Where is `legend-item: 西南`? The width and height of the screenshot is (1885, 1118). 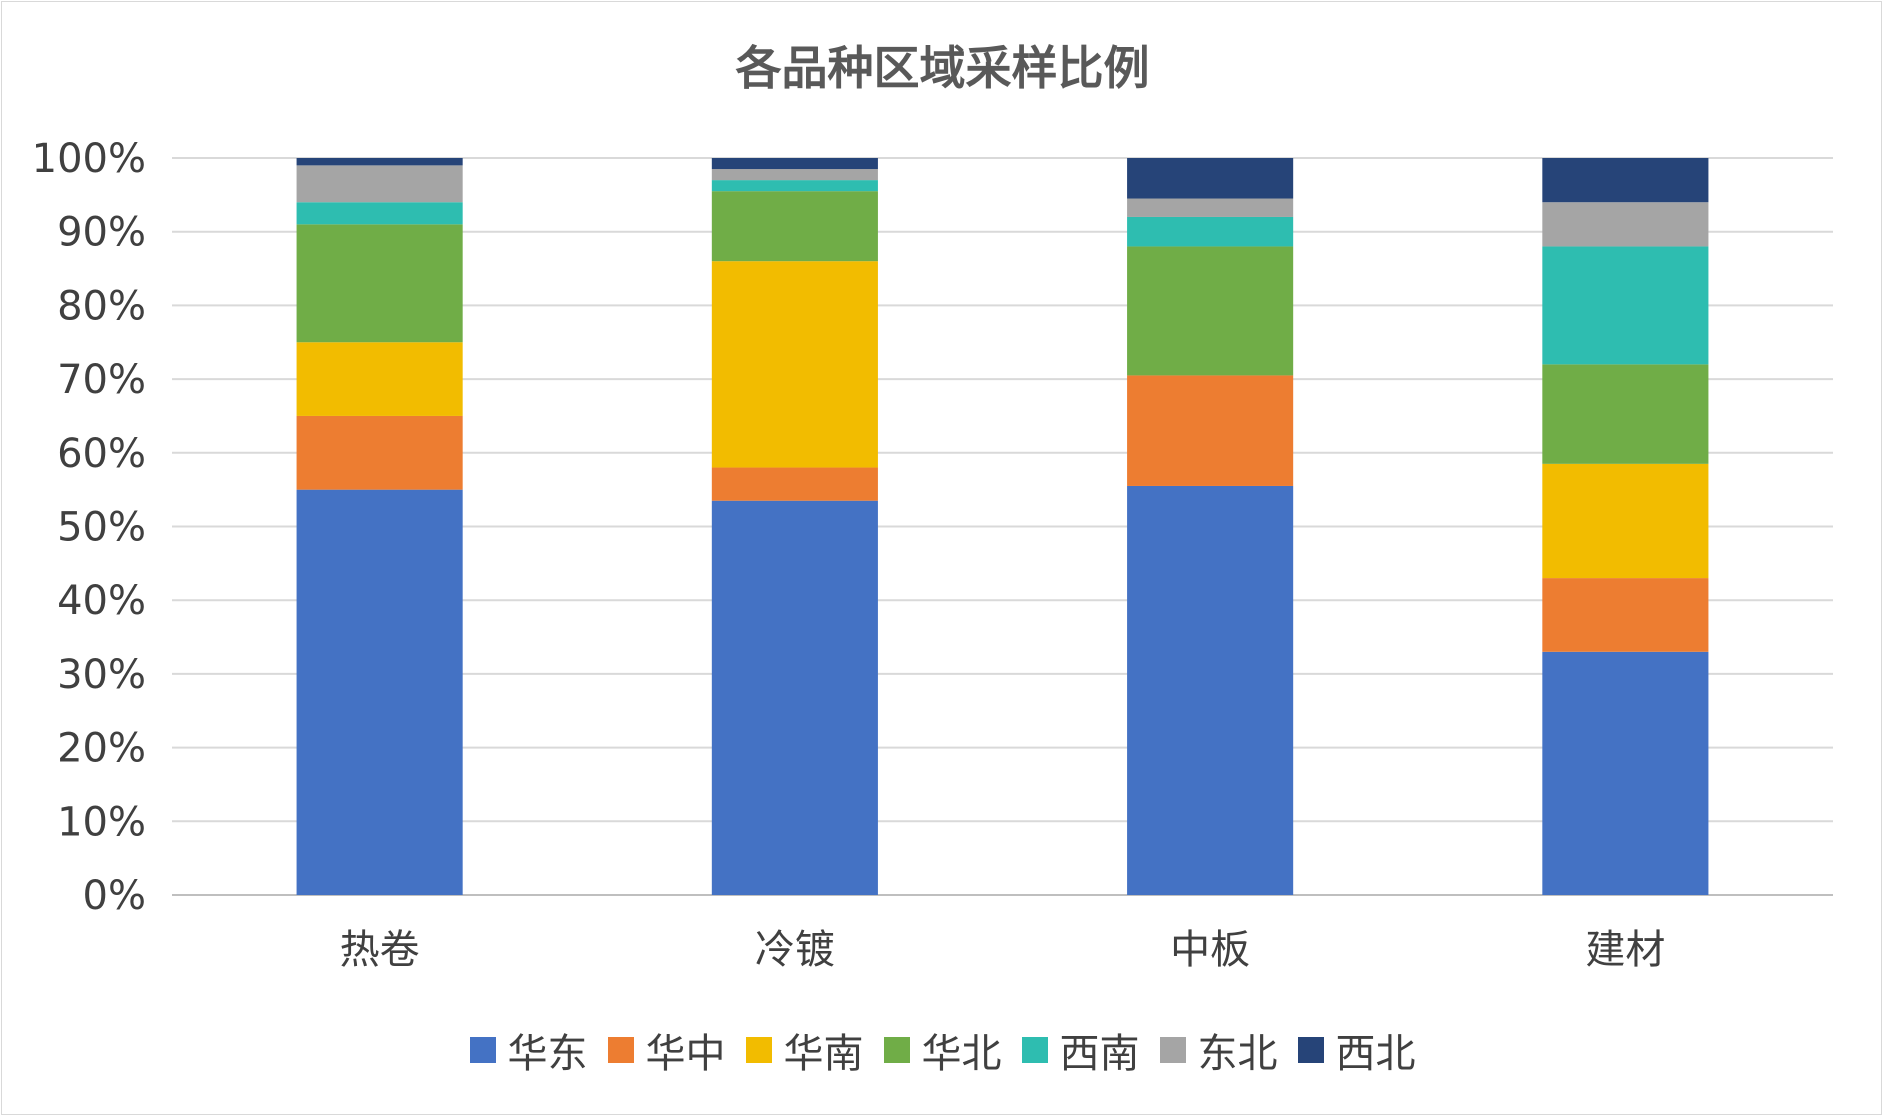 legend-item: 西南 is located at coordinates (1080, 1050).